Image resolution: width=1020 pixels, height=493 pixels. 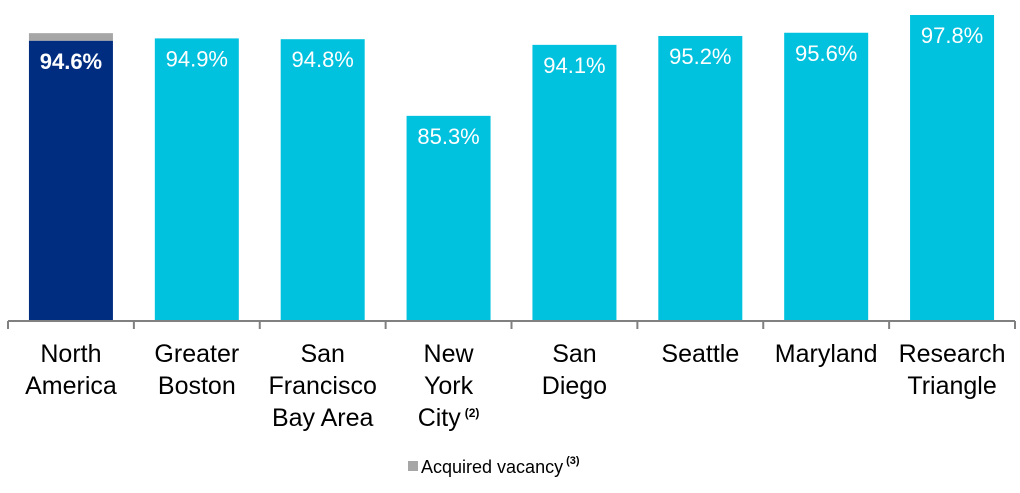 I want to click on data-label: 94.8%, so click(x=322, y=59).